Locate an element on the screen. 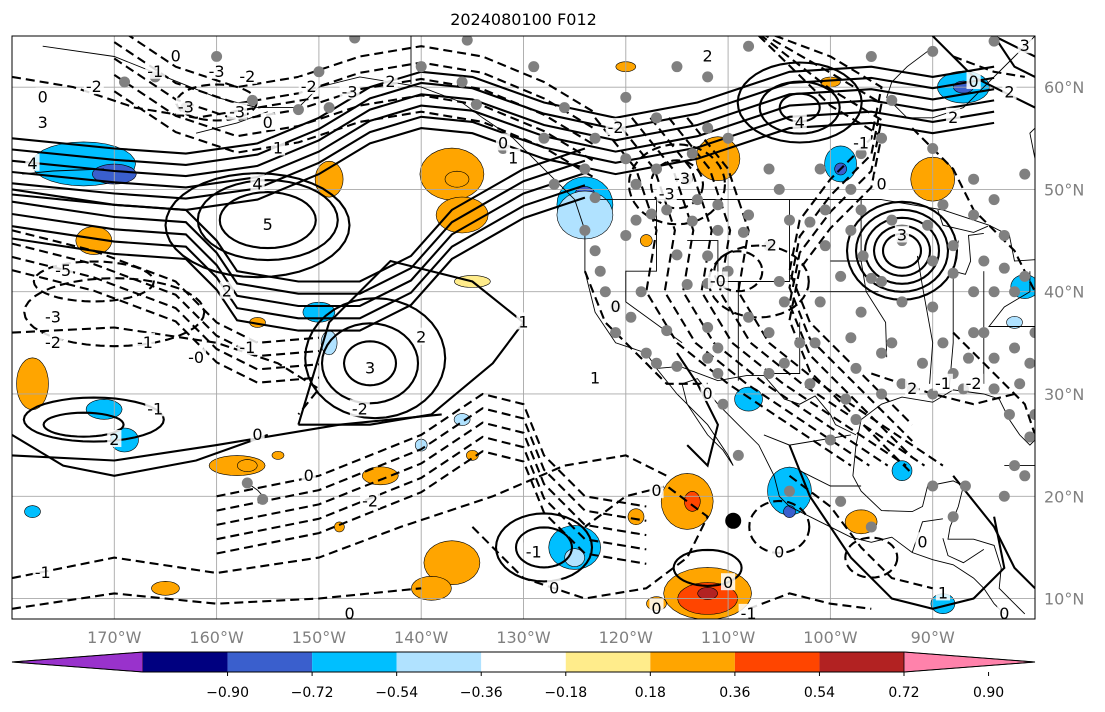  contour-label: 5 is located at coordinates (268, 224).